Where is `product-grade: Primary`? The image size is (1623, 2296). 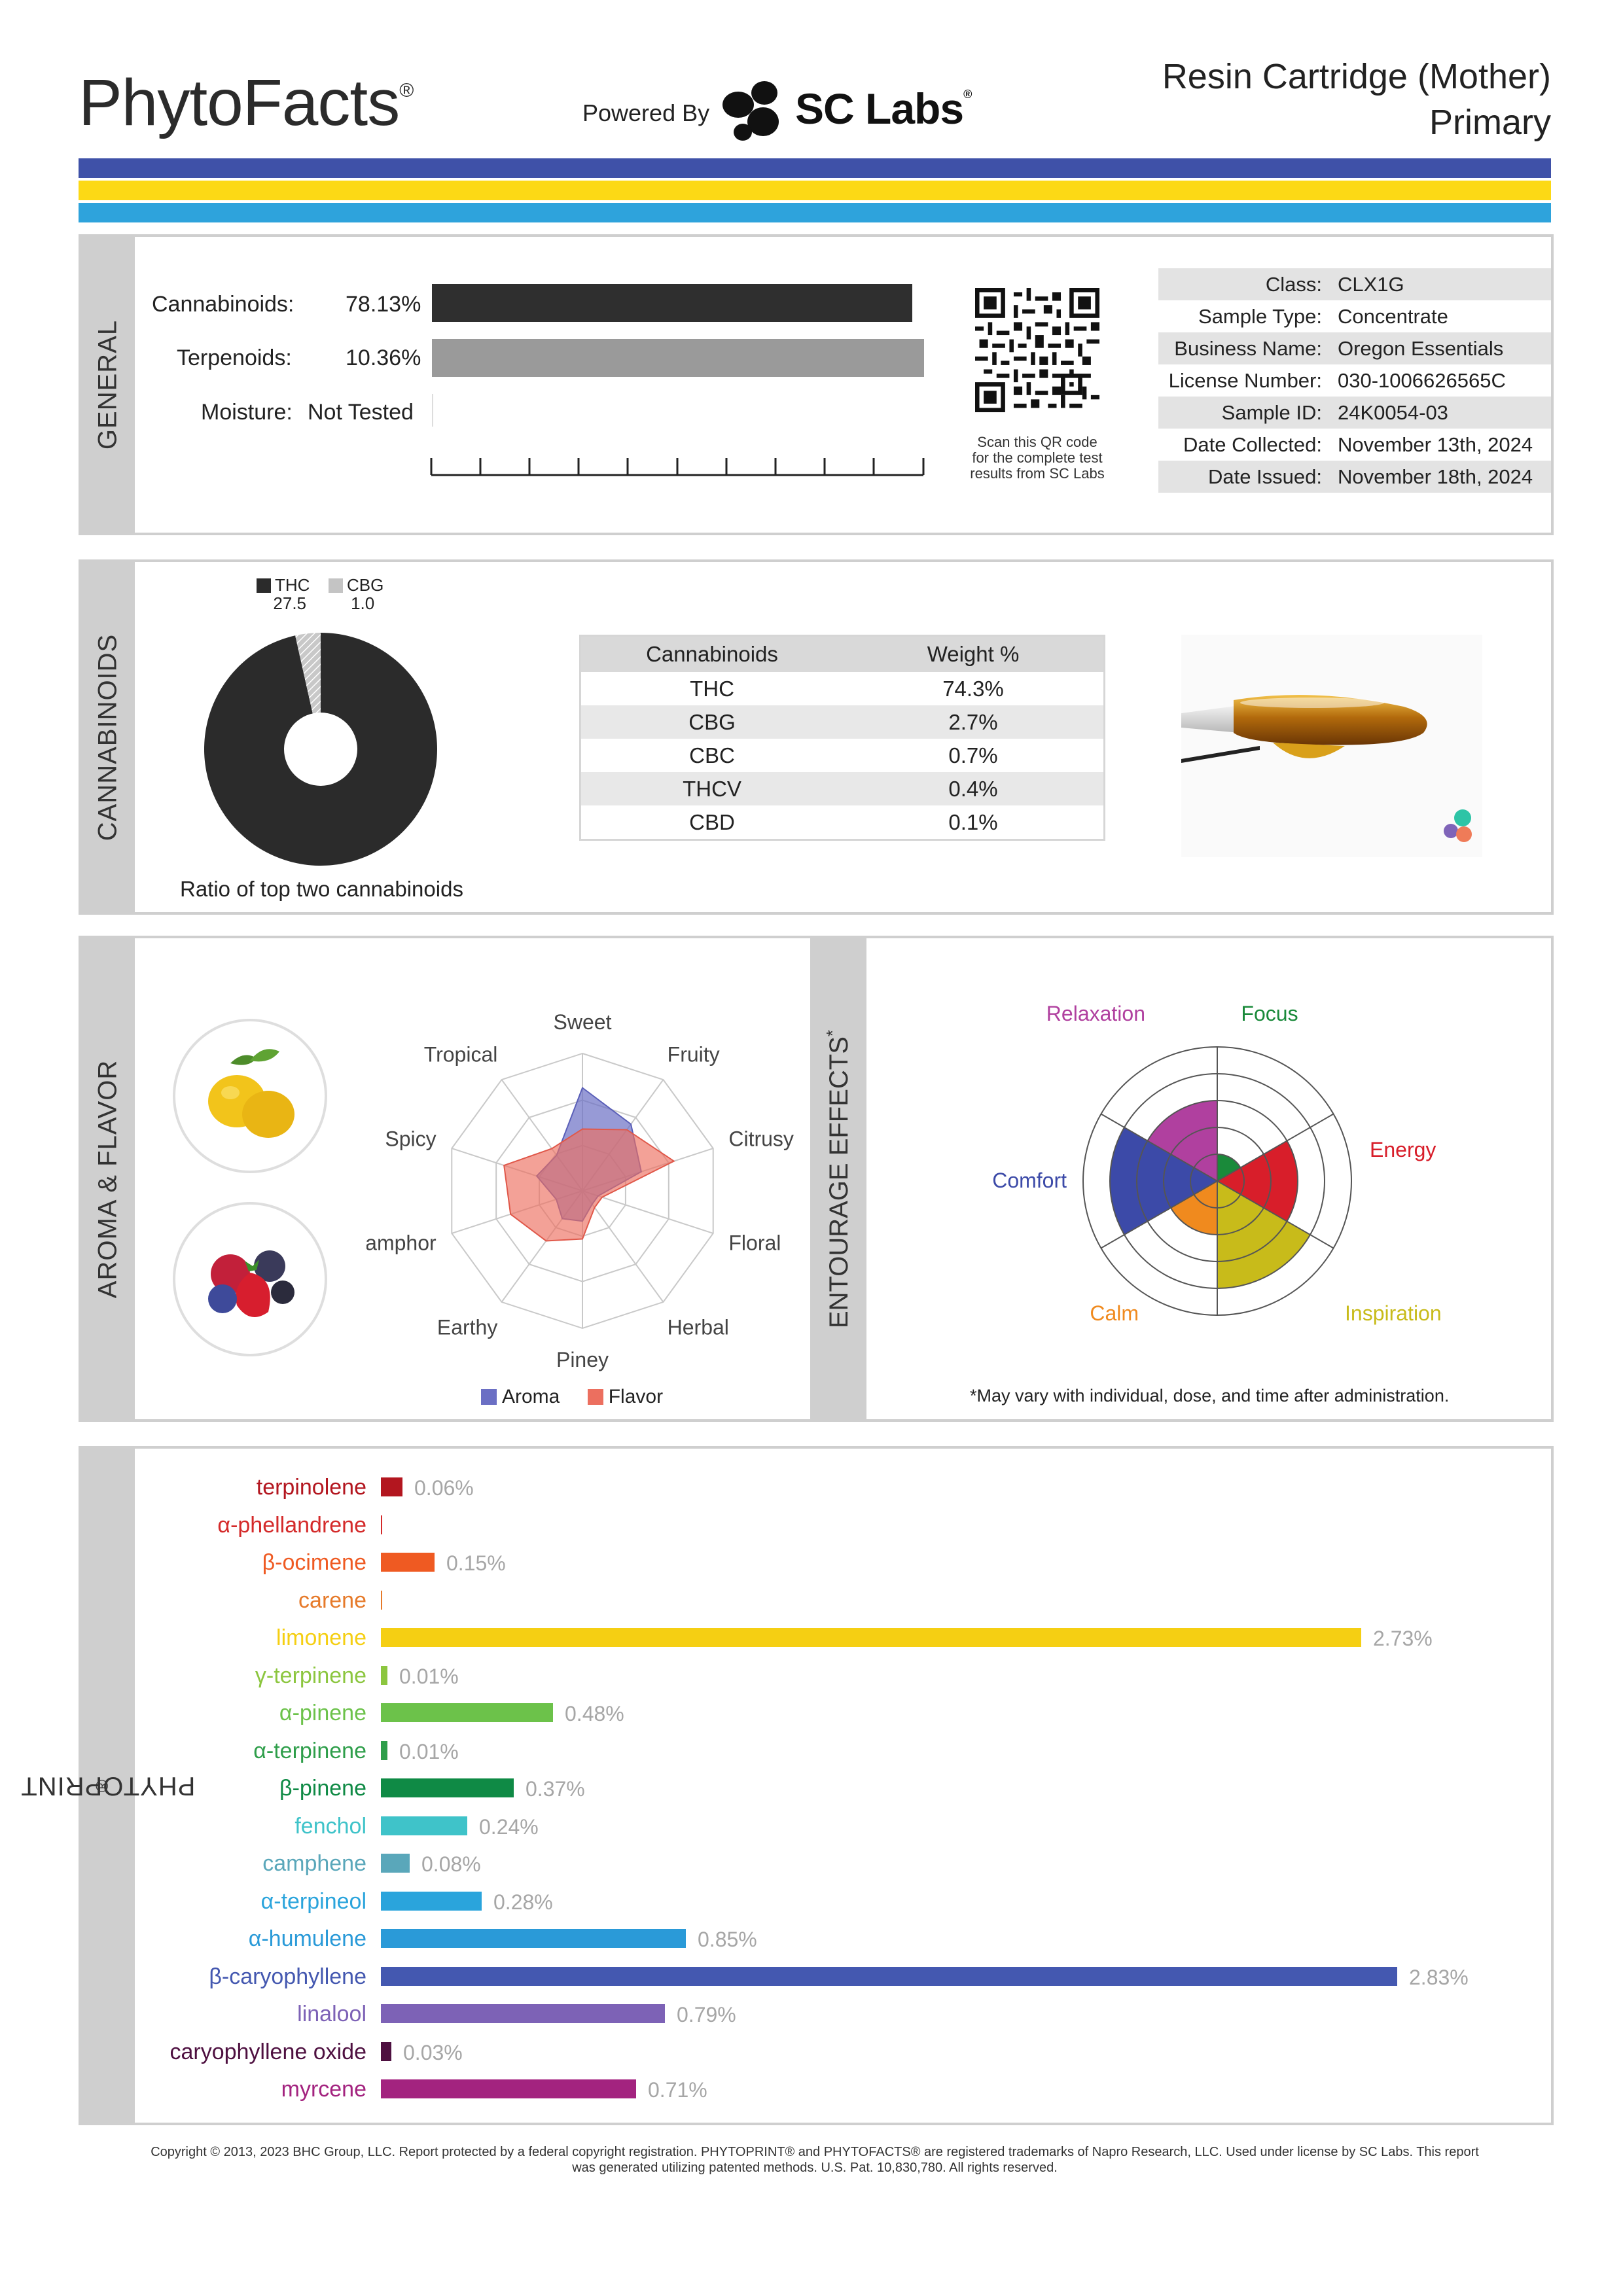 product-grade: Primary is located at coordinates (1490, 122).